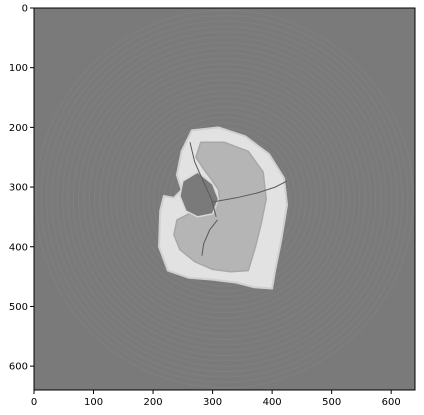  Describe the element at coordinates (18, 128) in the screenshot. I see `y-tick-label: 200` at that location.